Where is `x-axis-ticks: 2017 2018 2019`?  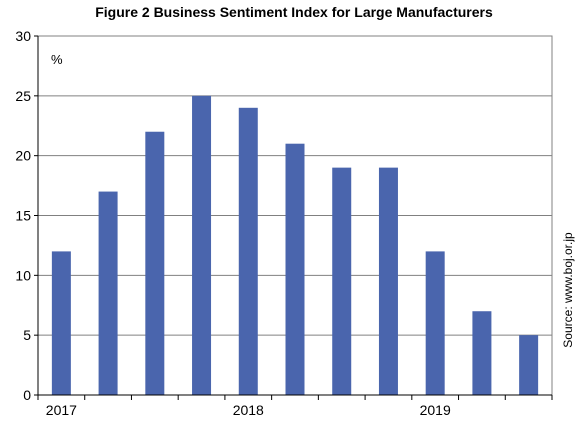 x-axis-ticks: 2017 2018 2019 is located at coordinates (295, 406).